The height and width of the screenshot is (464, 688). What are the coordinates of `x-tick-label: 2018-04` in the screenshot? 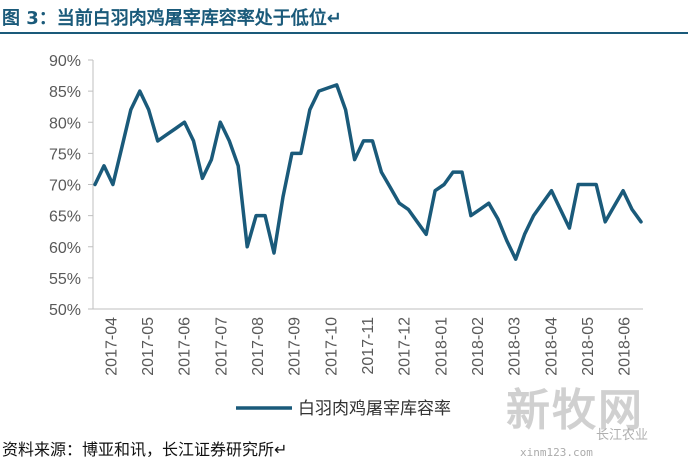 It's located at (551, 346).